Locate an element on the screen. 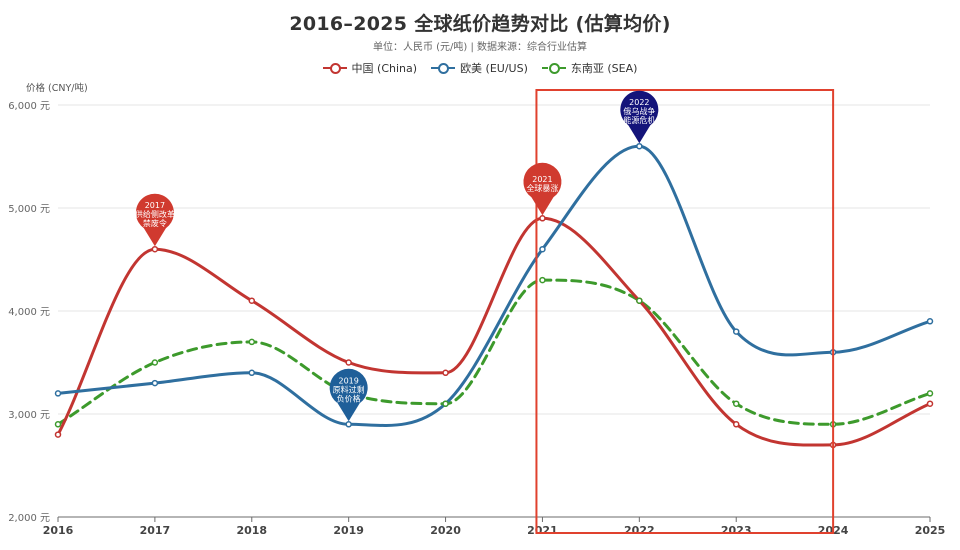 This screenshot has width=960, height=550. x-tick-label-2018: 2018 is located at coordinates (251, 530).